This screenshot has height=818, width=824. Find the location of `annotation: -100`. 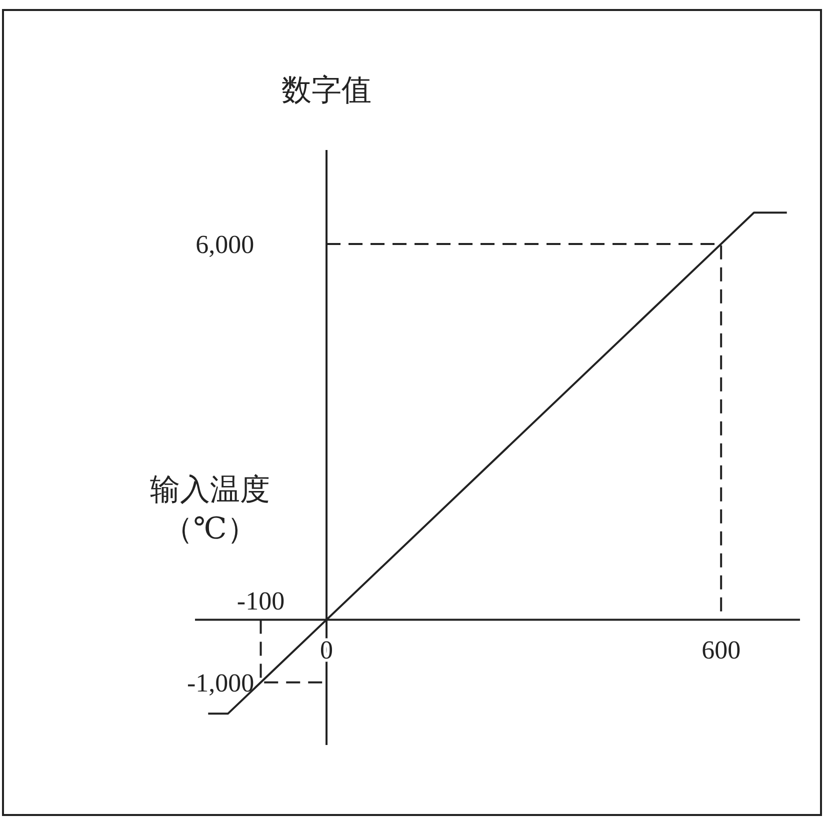

annotation: -100 is located at coordinates (260, 601).